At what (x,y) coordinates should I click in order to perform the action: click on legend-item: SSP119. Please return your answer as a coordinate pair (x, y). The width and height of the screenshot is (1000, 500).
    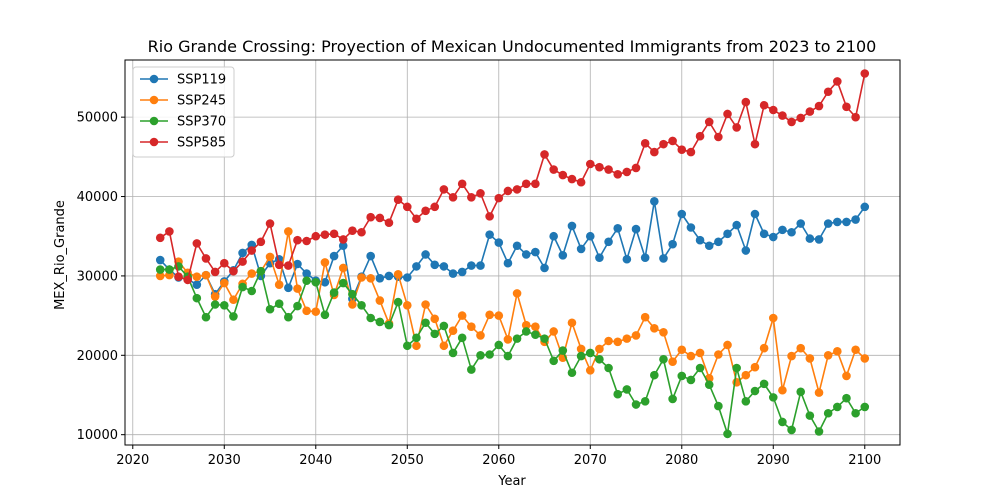
    Looking at the image, I should click on (183, 80).